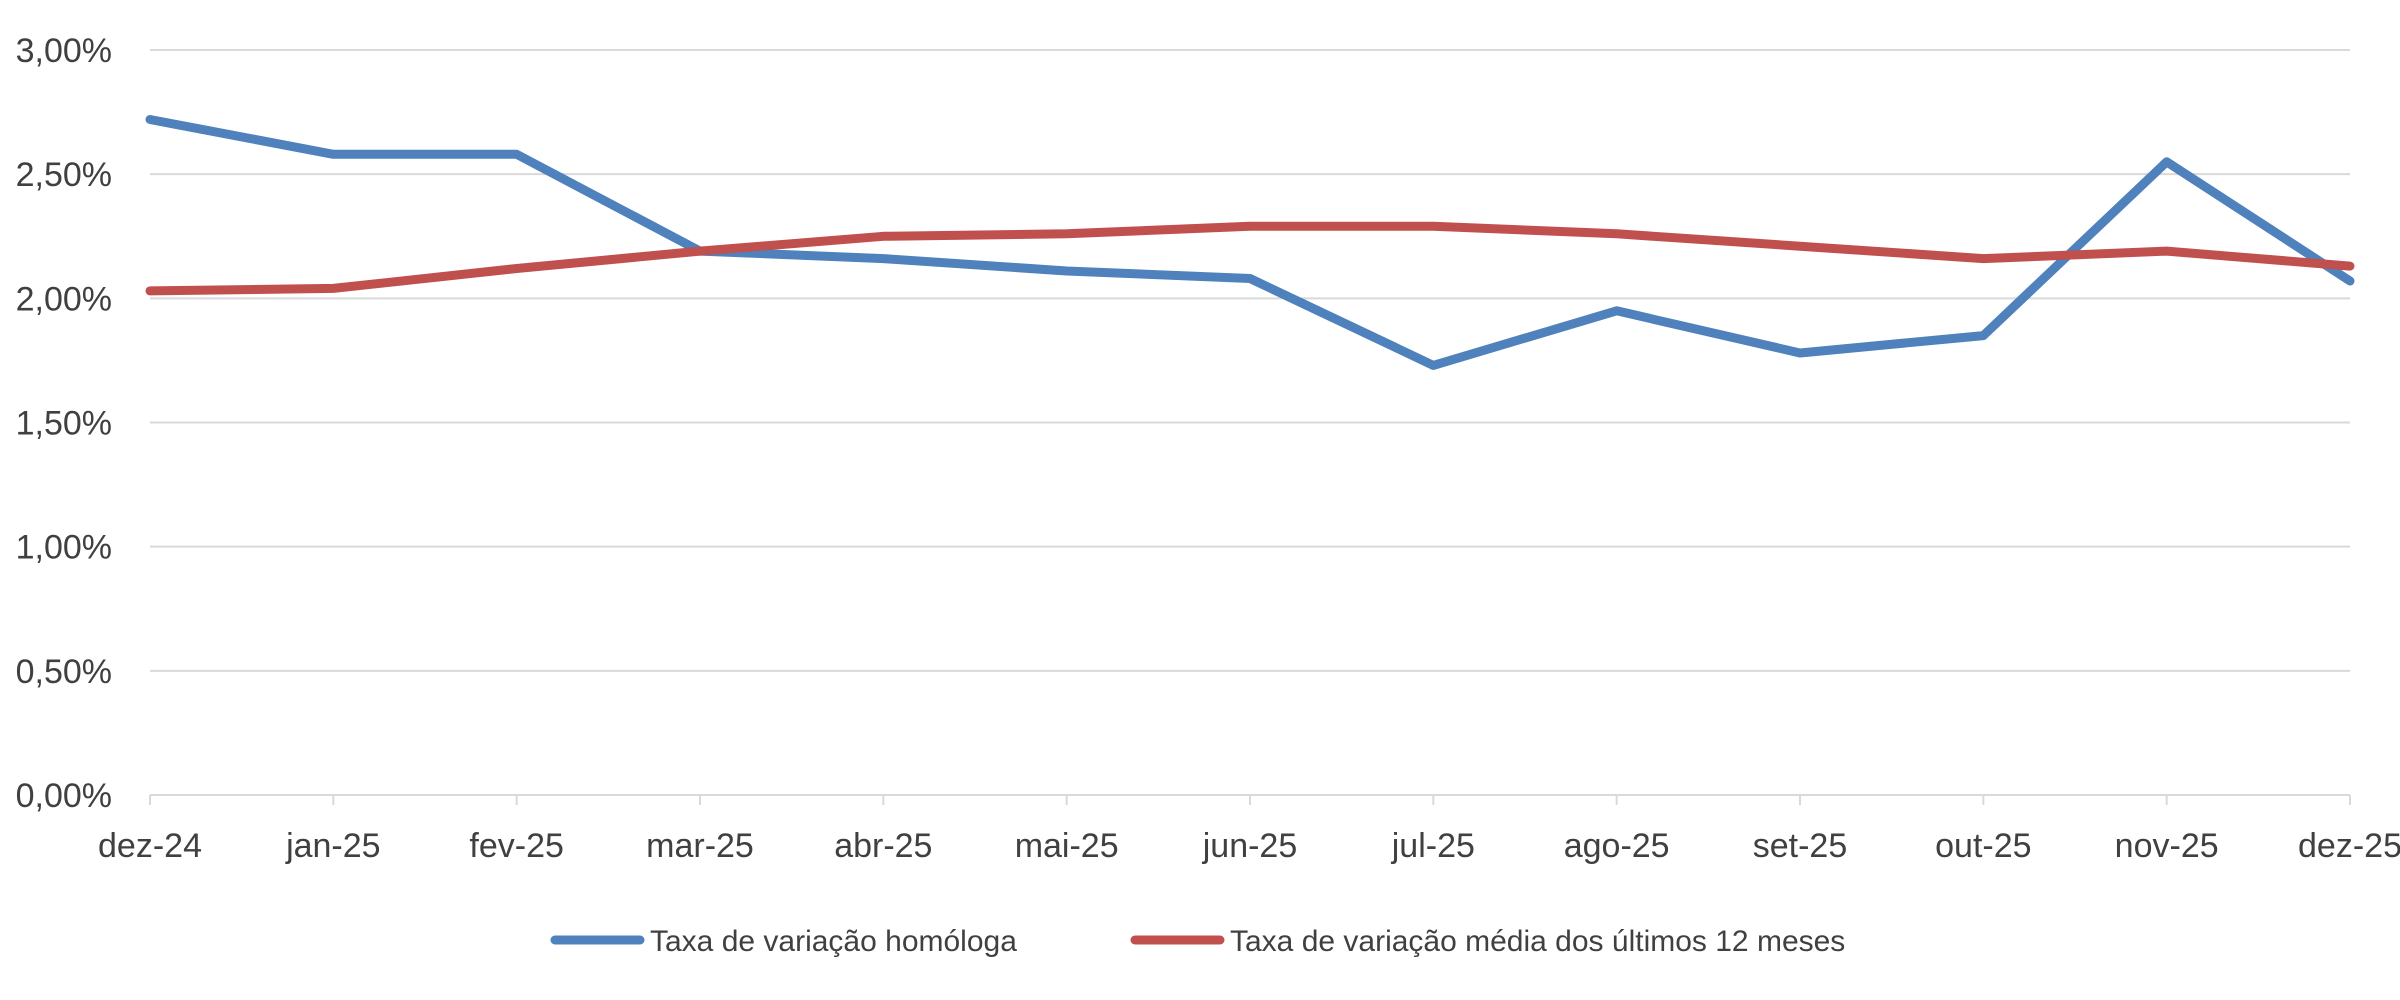 The image size is (2400, 1000). Describe the element at coordinates (883, 846) in the screenshot. I see `x-tick-label: abr-25` at that location.